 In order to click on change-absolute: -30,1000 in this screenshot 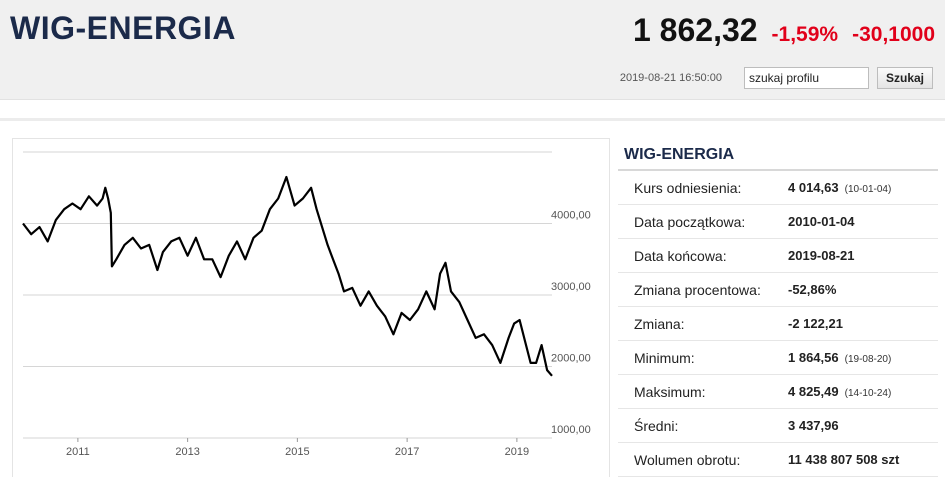, I will do `click(893, 34)`.